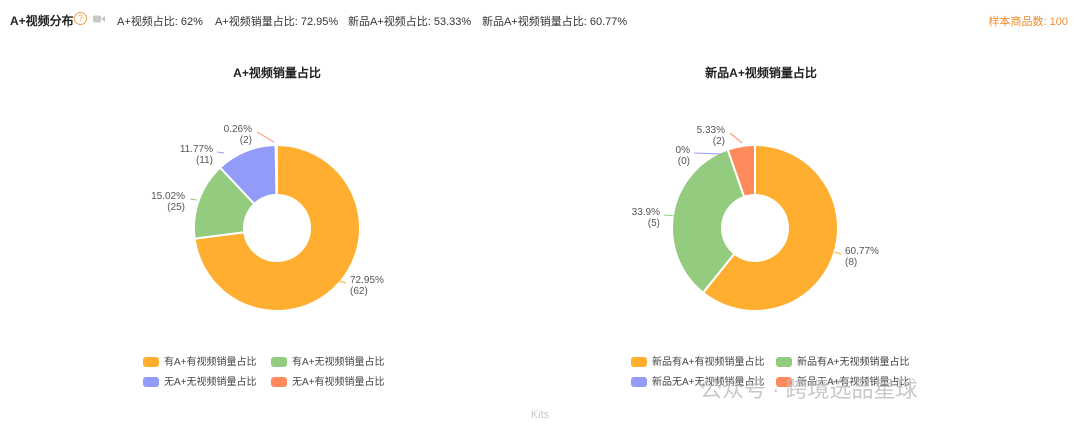  I want to click on footer-brand: Kits, so click(540, 415).